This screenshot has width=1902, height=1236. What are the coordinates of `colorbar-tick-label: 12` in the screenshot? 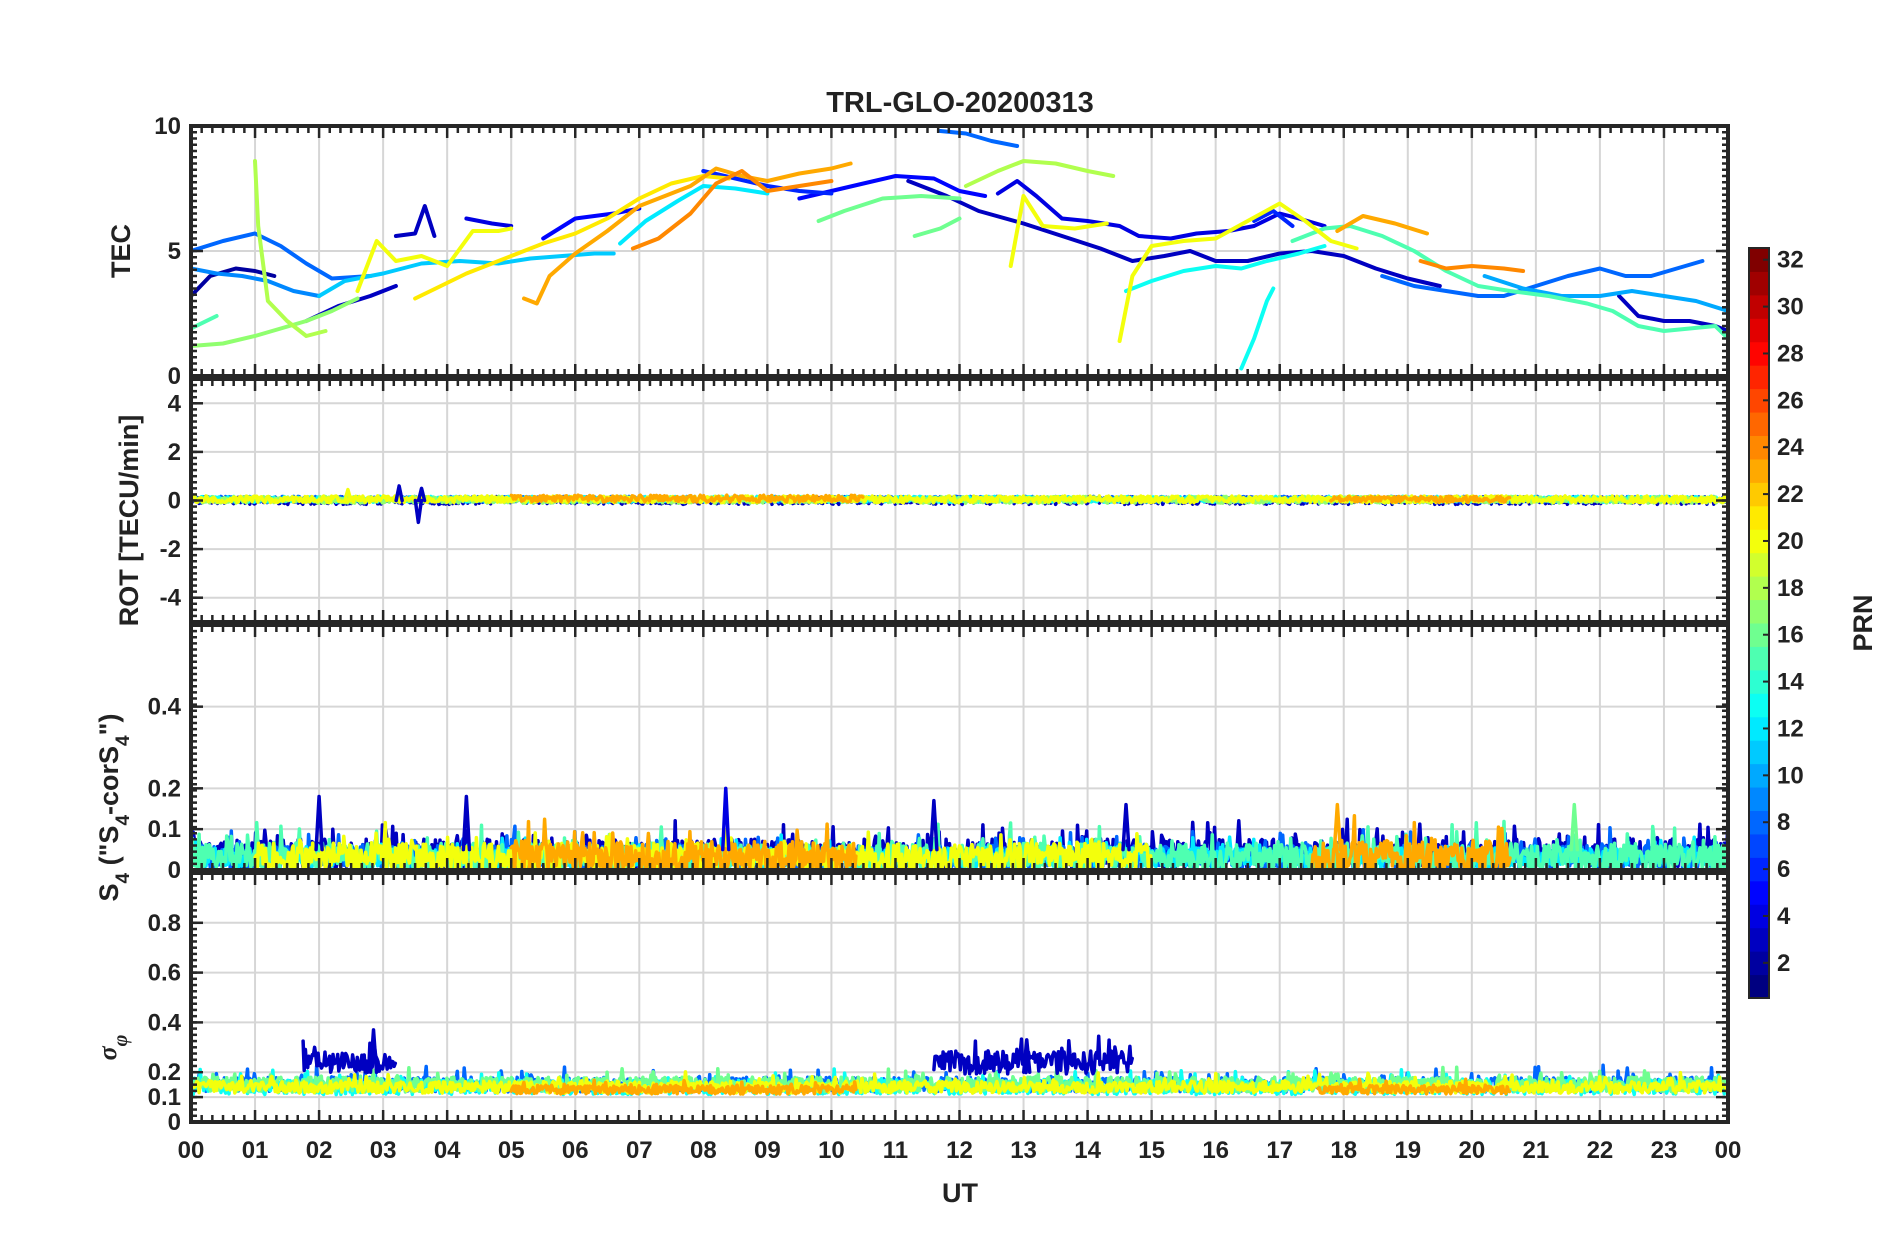 It's located at (1790, 728).